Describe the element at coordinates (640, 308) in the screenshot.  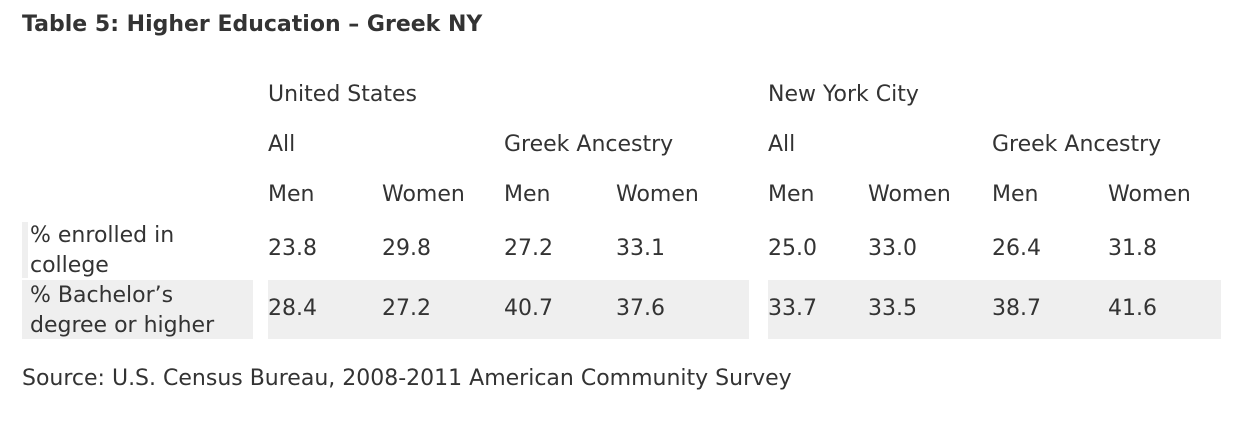
I see `cell-value: 37.6` at that location.